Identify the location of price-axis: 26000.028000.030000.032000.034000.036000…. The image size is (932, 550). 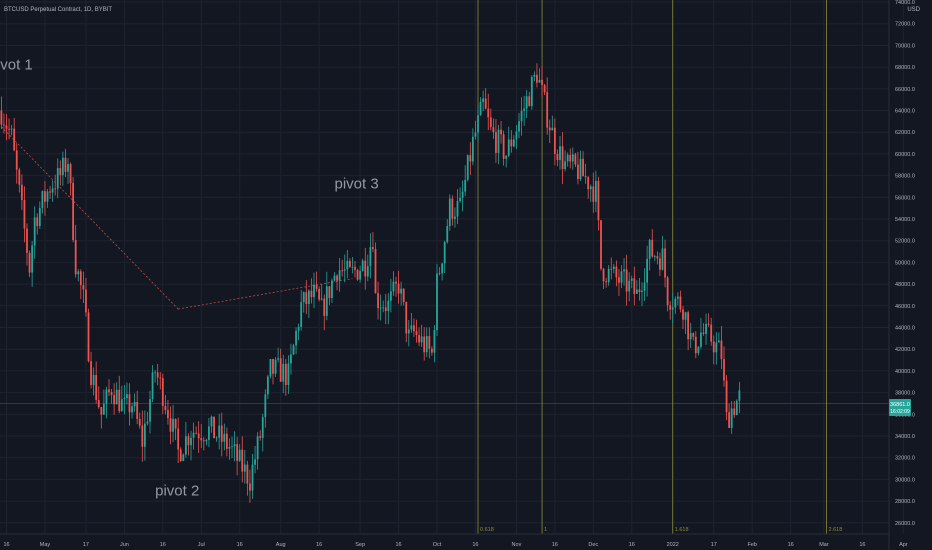
(905, 263).